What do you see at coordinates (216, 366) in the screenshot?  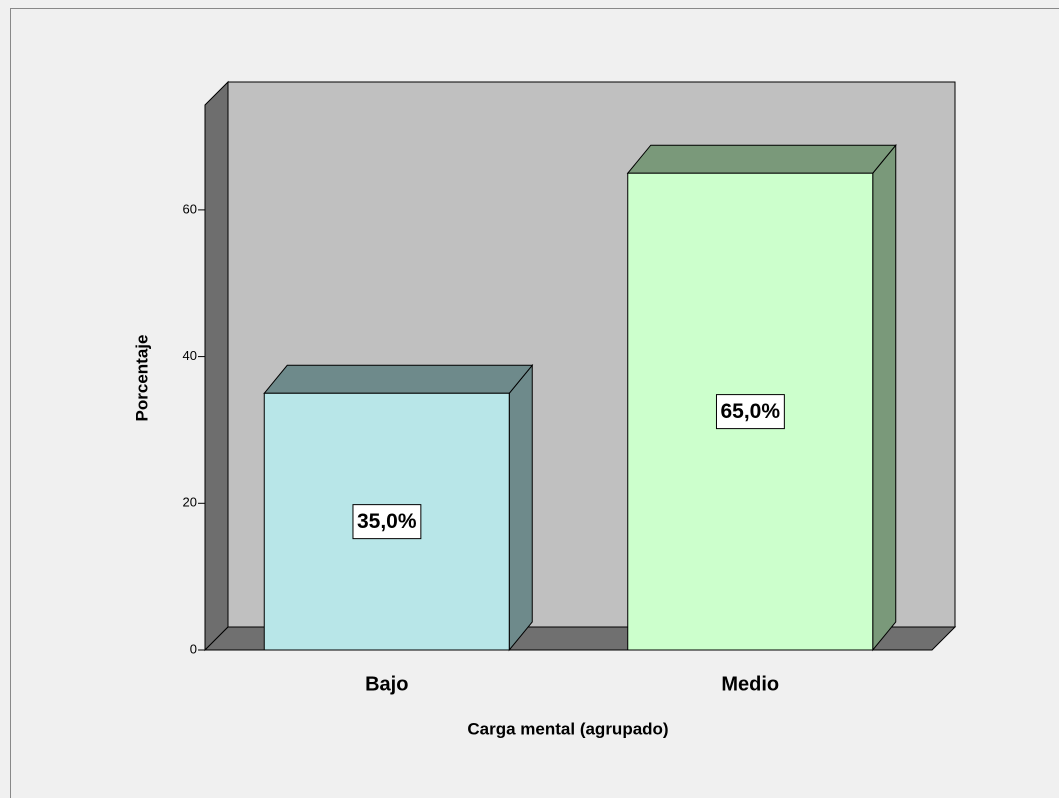 I see `left-wall` at bounding box center [216, 366].